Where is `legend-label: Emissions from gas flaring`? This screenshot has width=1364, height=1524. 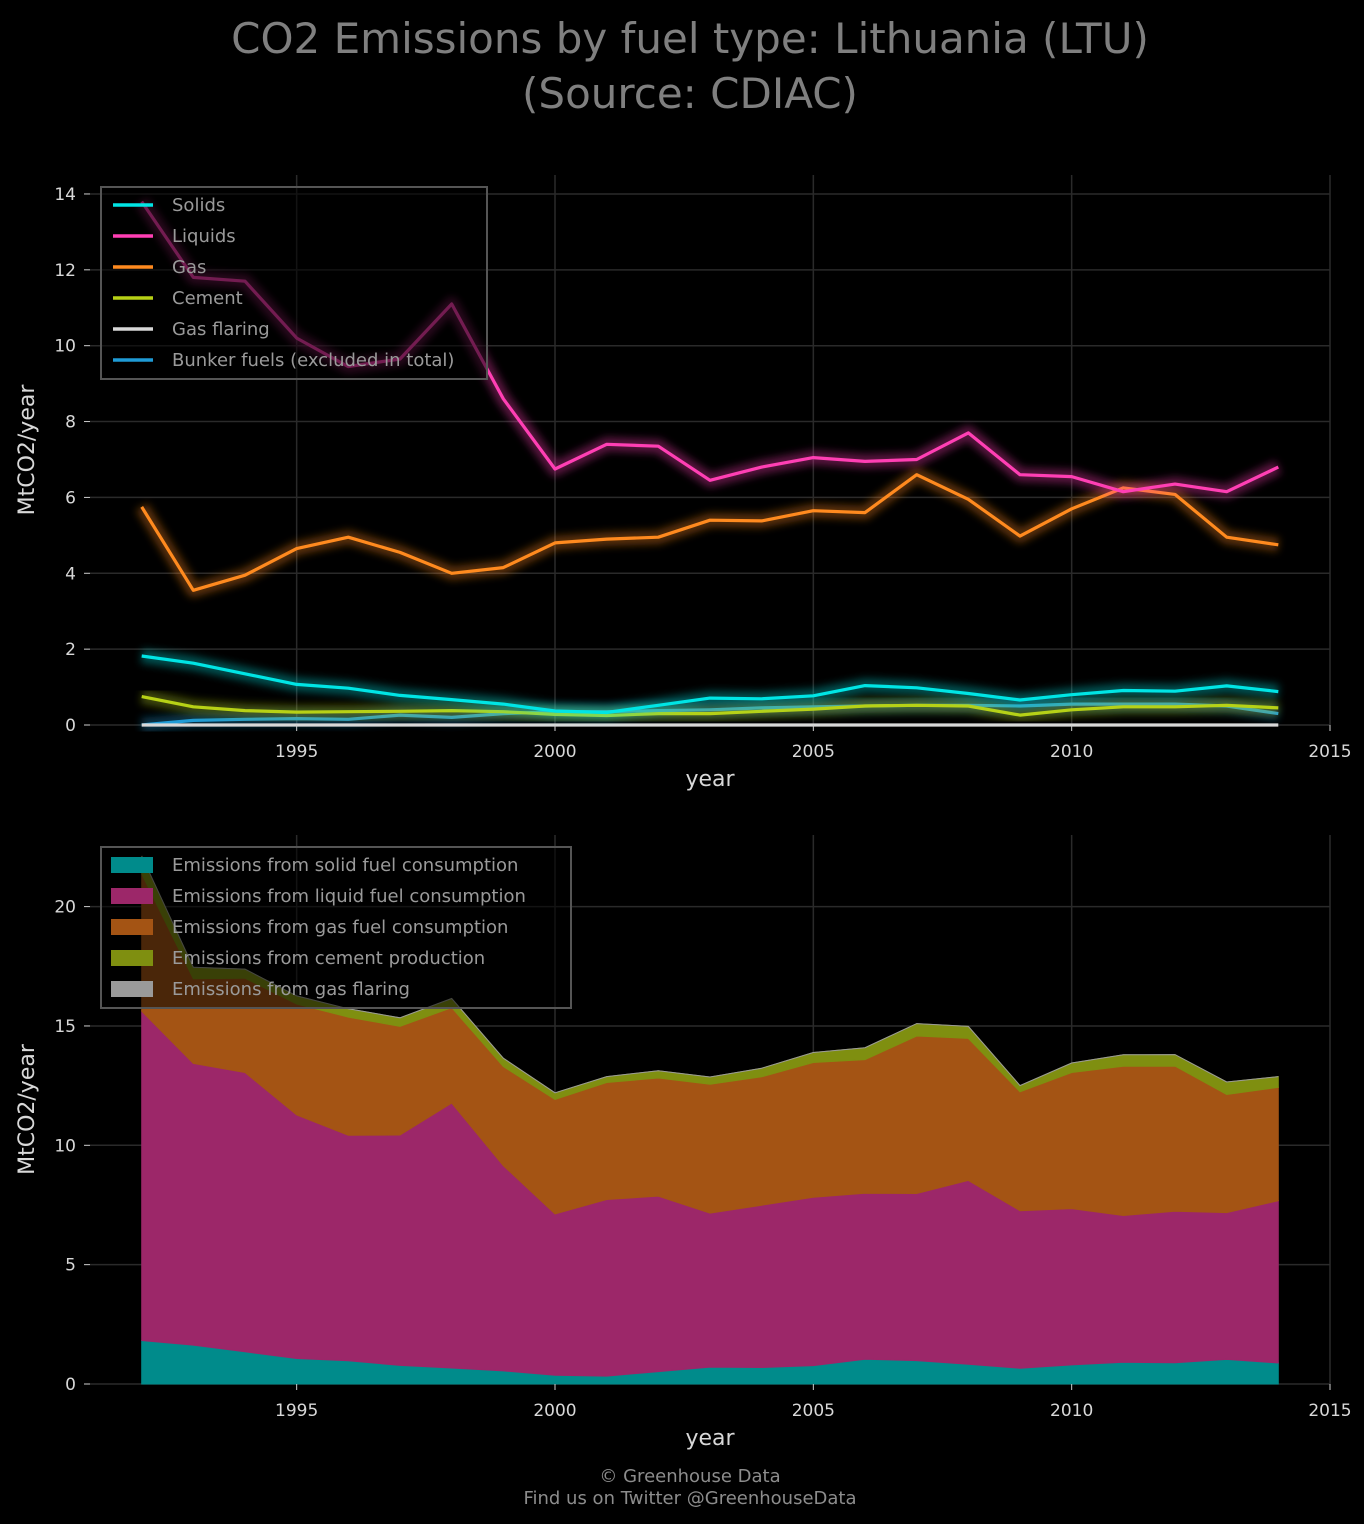 legend-label: Emissions from gas flaring is located at coordinates (291, 989).